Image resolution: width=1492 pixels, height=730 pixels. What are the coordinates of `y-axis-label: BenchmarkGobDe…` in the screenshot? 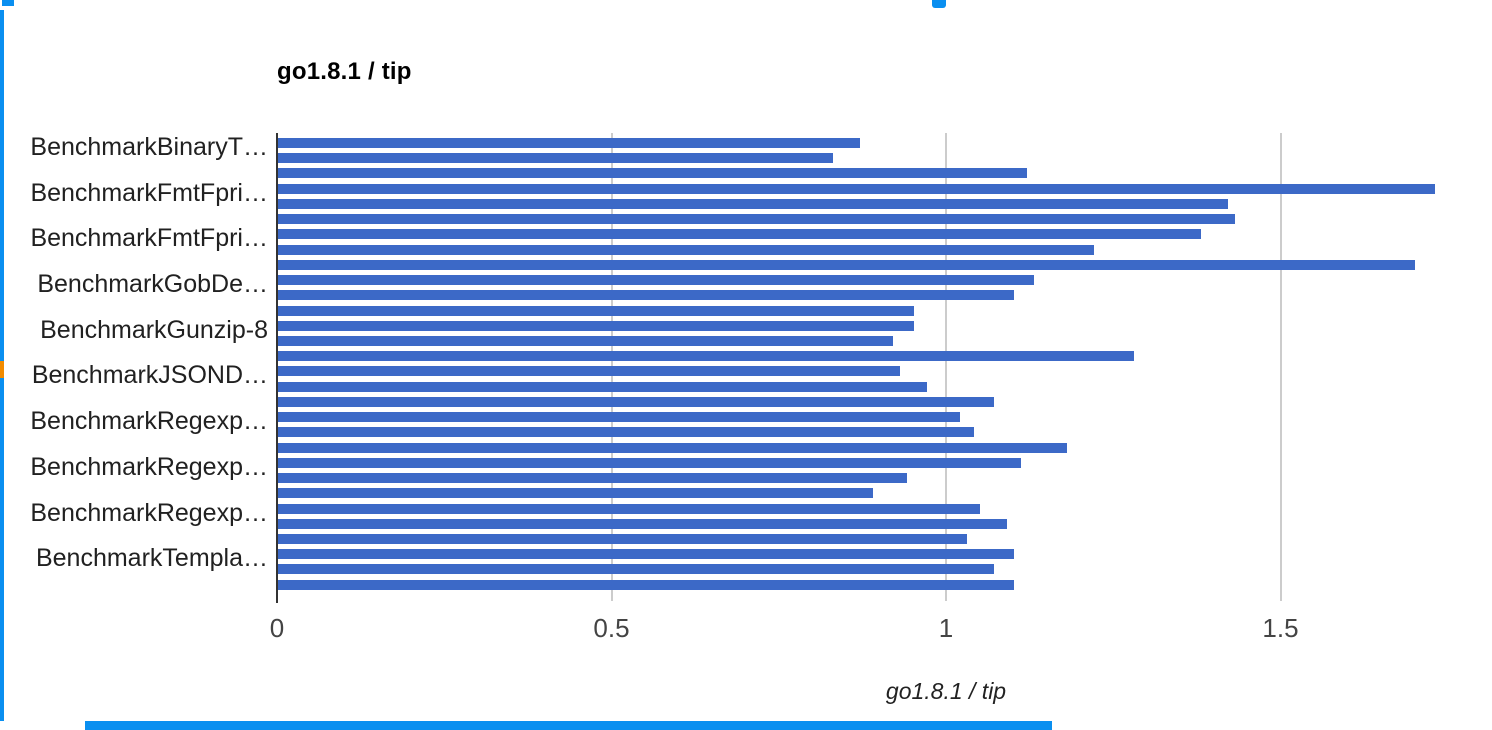 It's located at (152, 284).